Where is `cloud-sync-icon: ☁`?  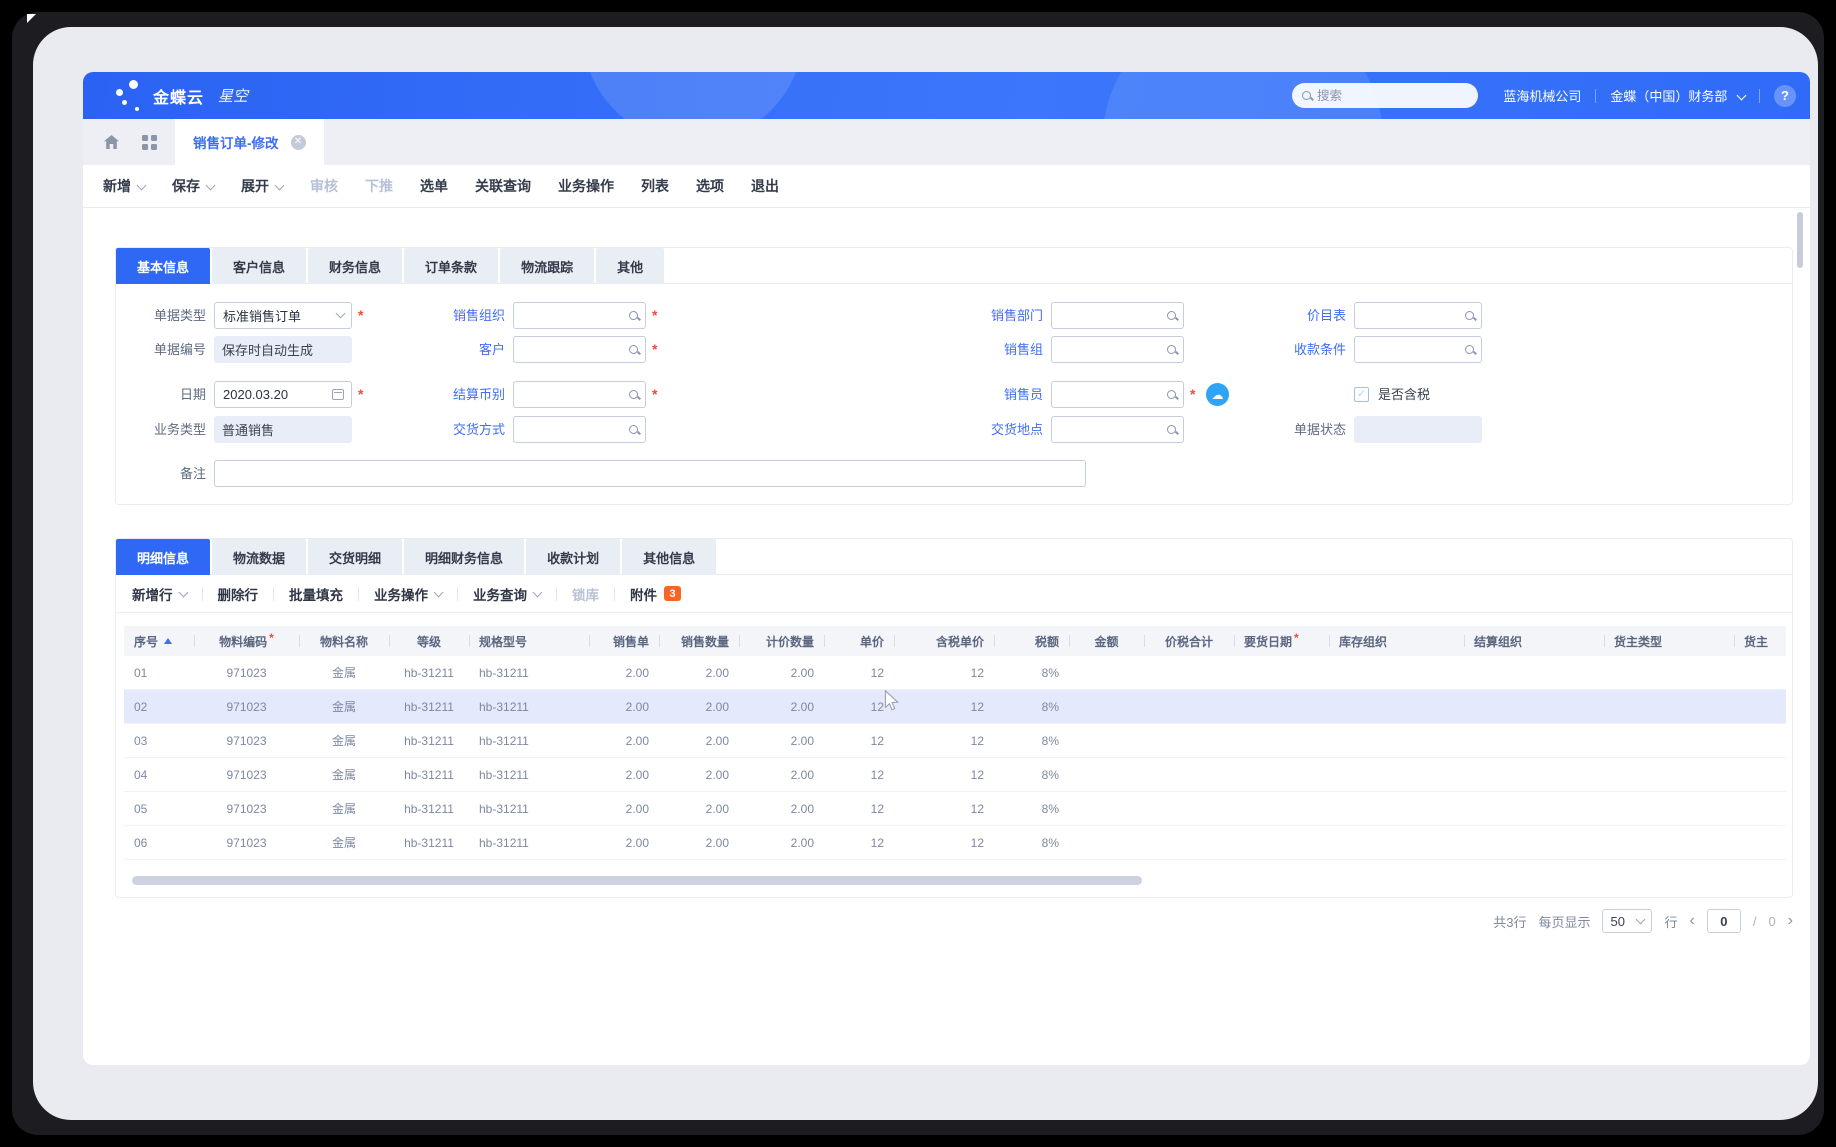
cloud-sync-icon: ☁ is located at coordinates (1217, 394).